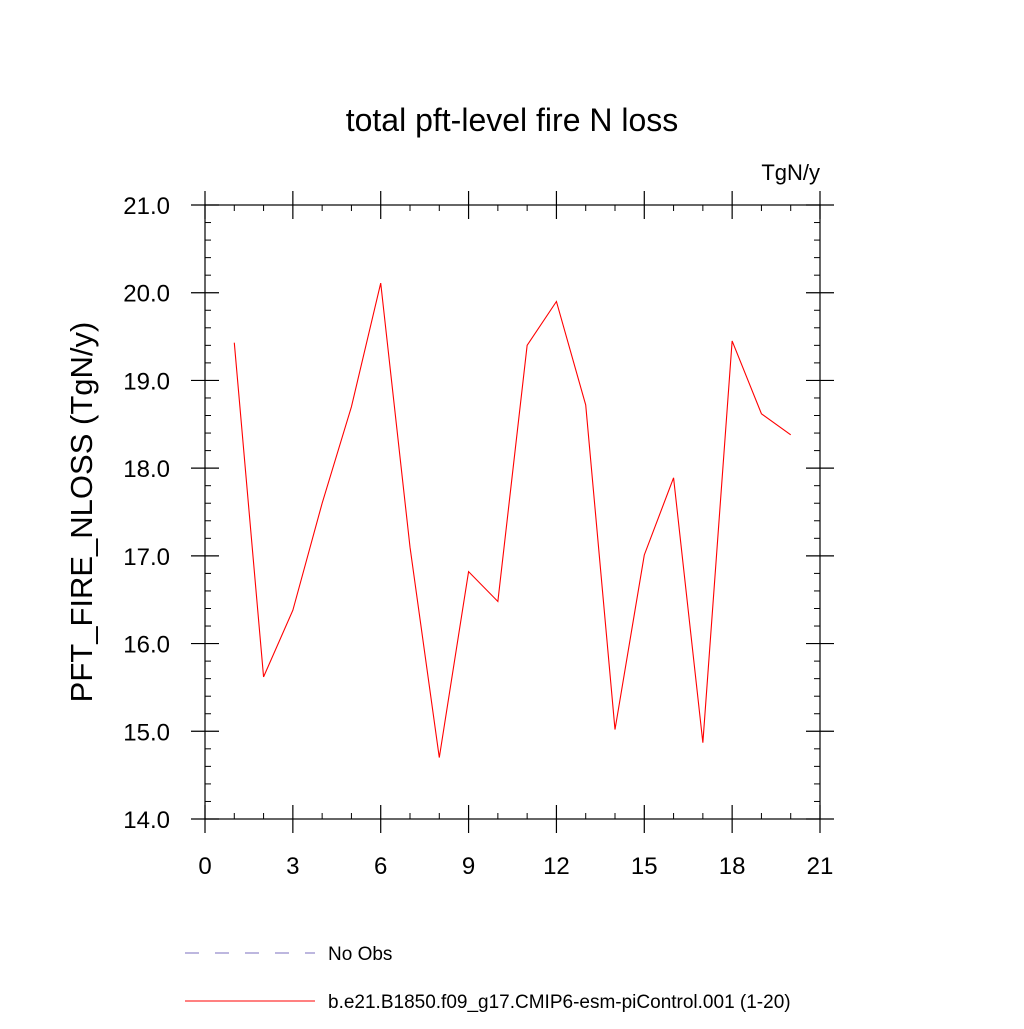 This screenshot has width=1024, height=1029. Describe the element at coordinates (146, 206) in the screenshot. I see `y-tick-label: 21.0` at that location.